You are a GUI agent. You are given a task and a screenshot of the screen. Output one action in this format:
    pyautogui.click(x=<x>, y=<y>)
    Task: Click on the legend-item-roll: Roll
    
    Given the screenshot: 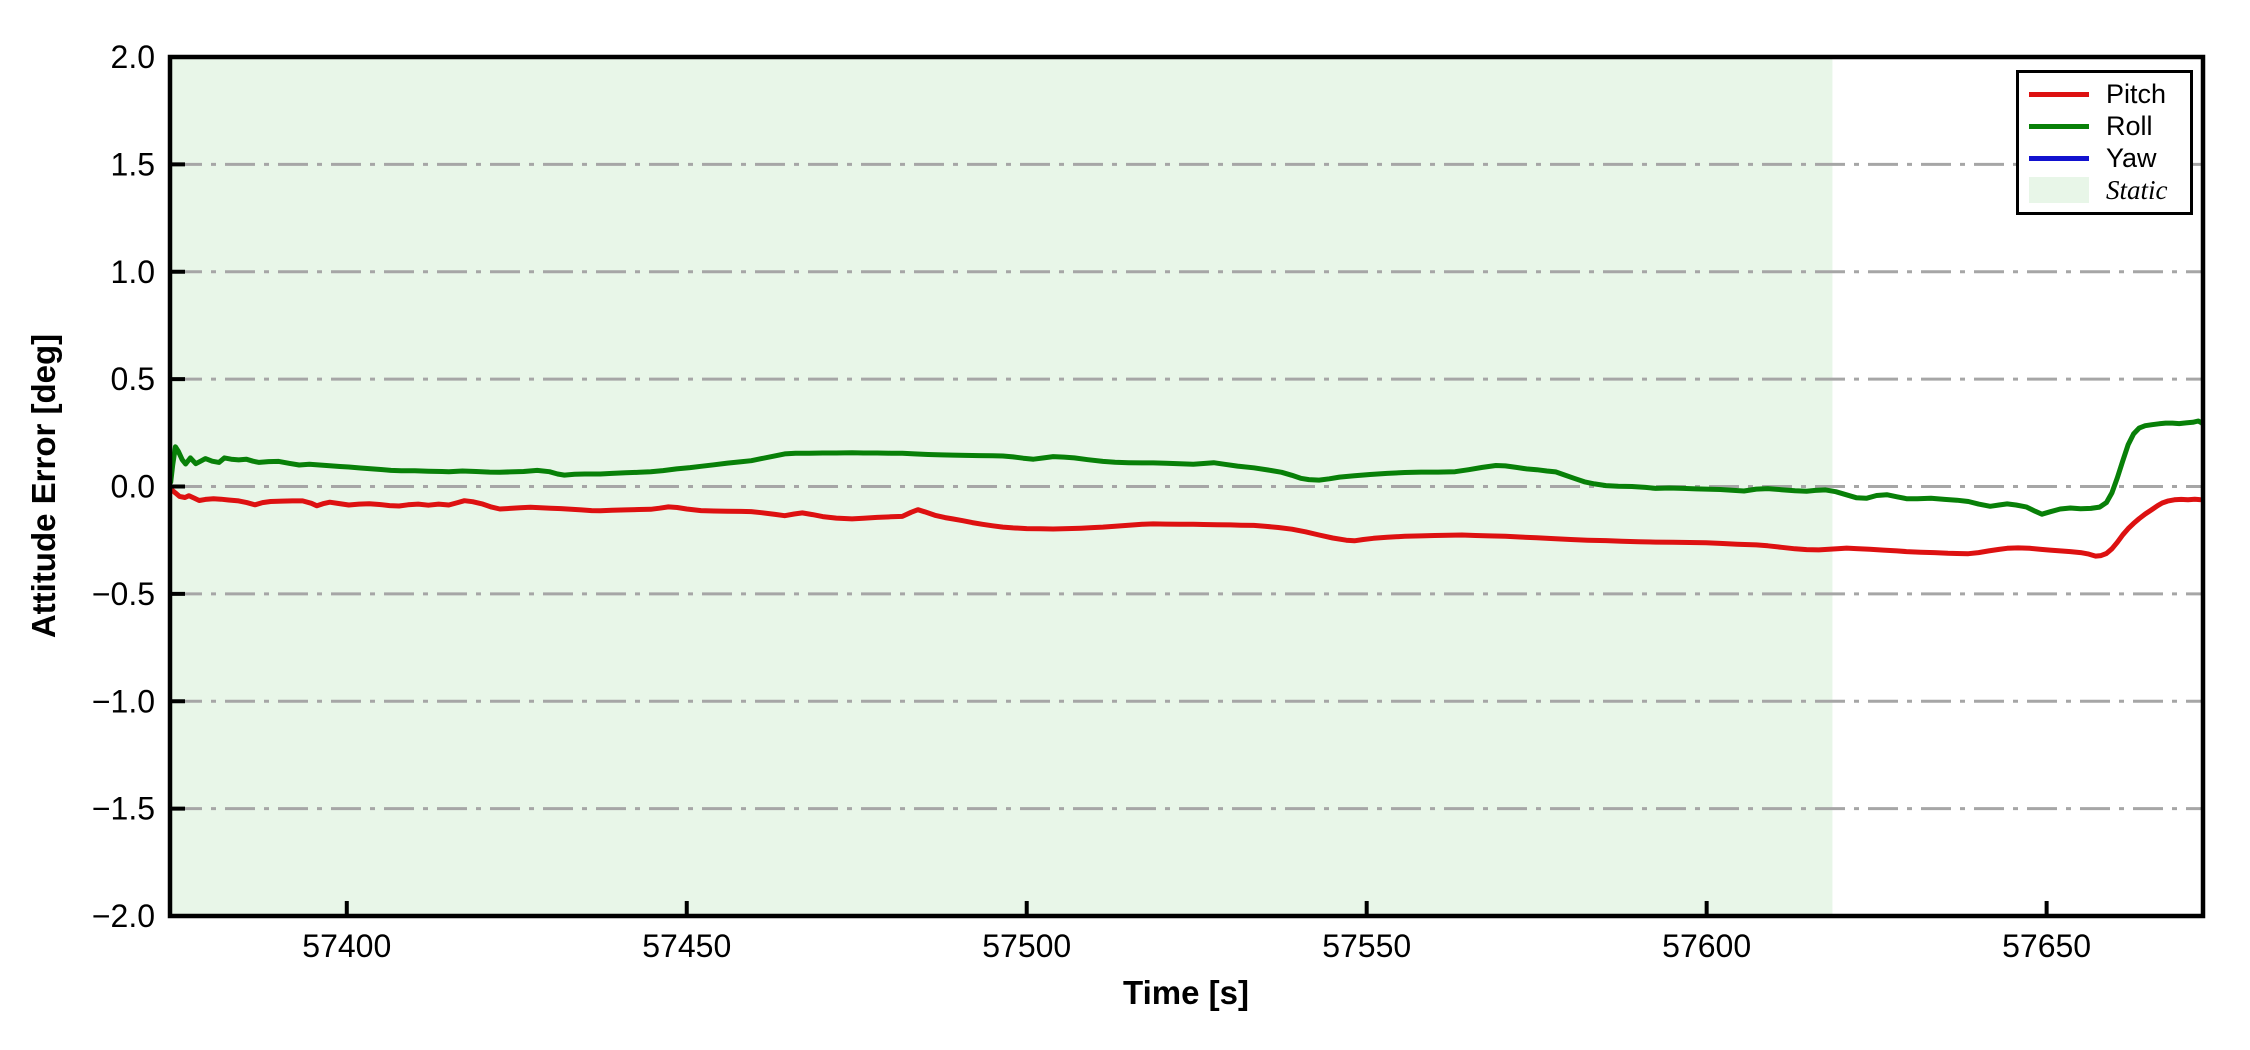 What is the action you would take?
    pyautogui.click(x=2109, y=126)
    